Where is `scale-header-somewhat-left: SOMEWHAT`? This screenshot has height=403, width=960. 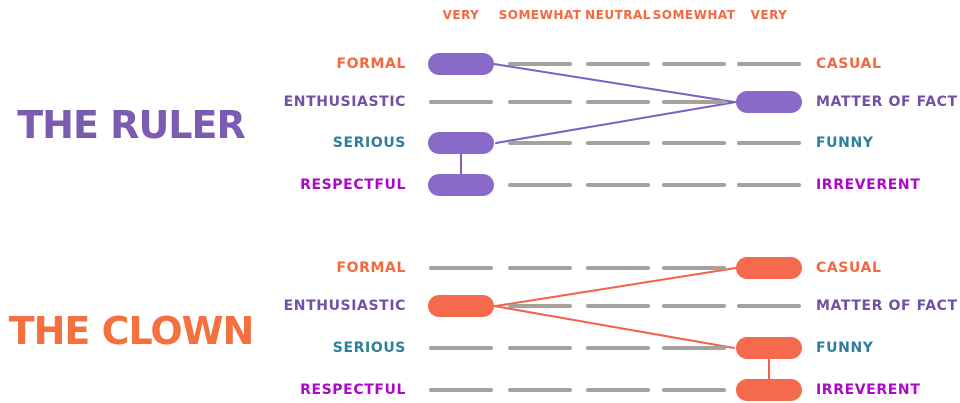
scale-header-somewhat-left: SOMEWHAT is located at coordinates (540, 15).